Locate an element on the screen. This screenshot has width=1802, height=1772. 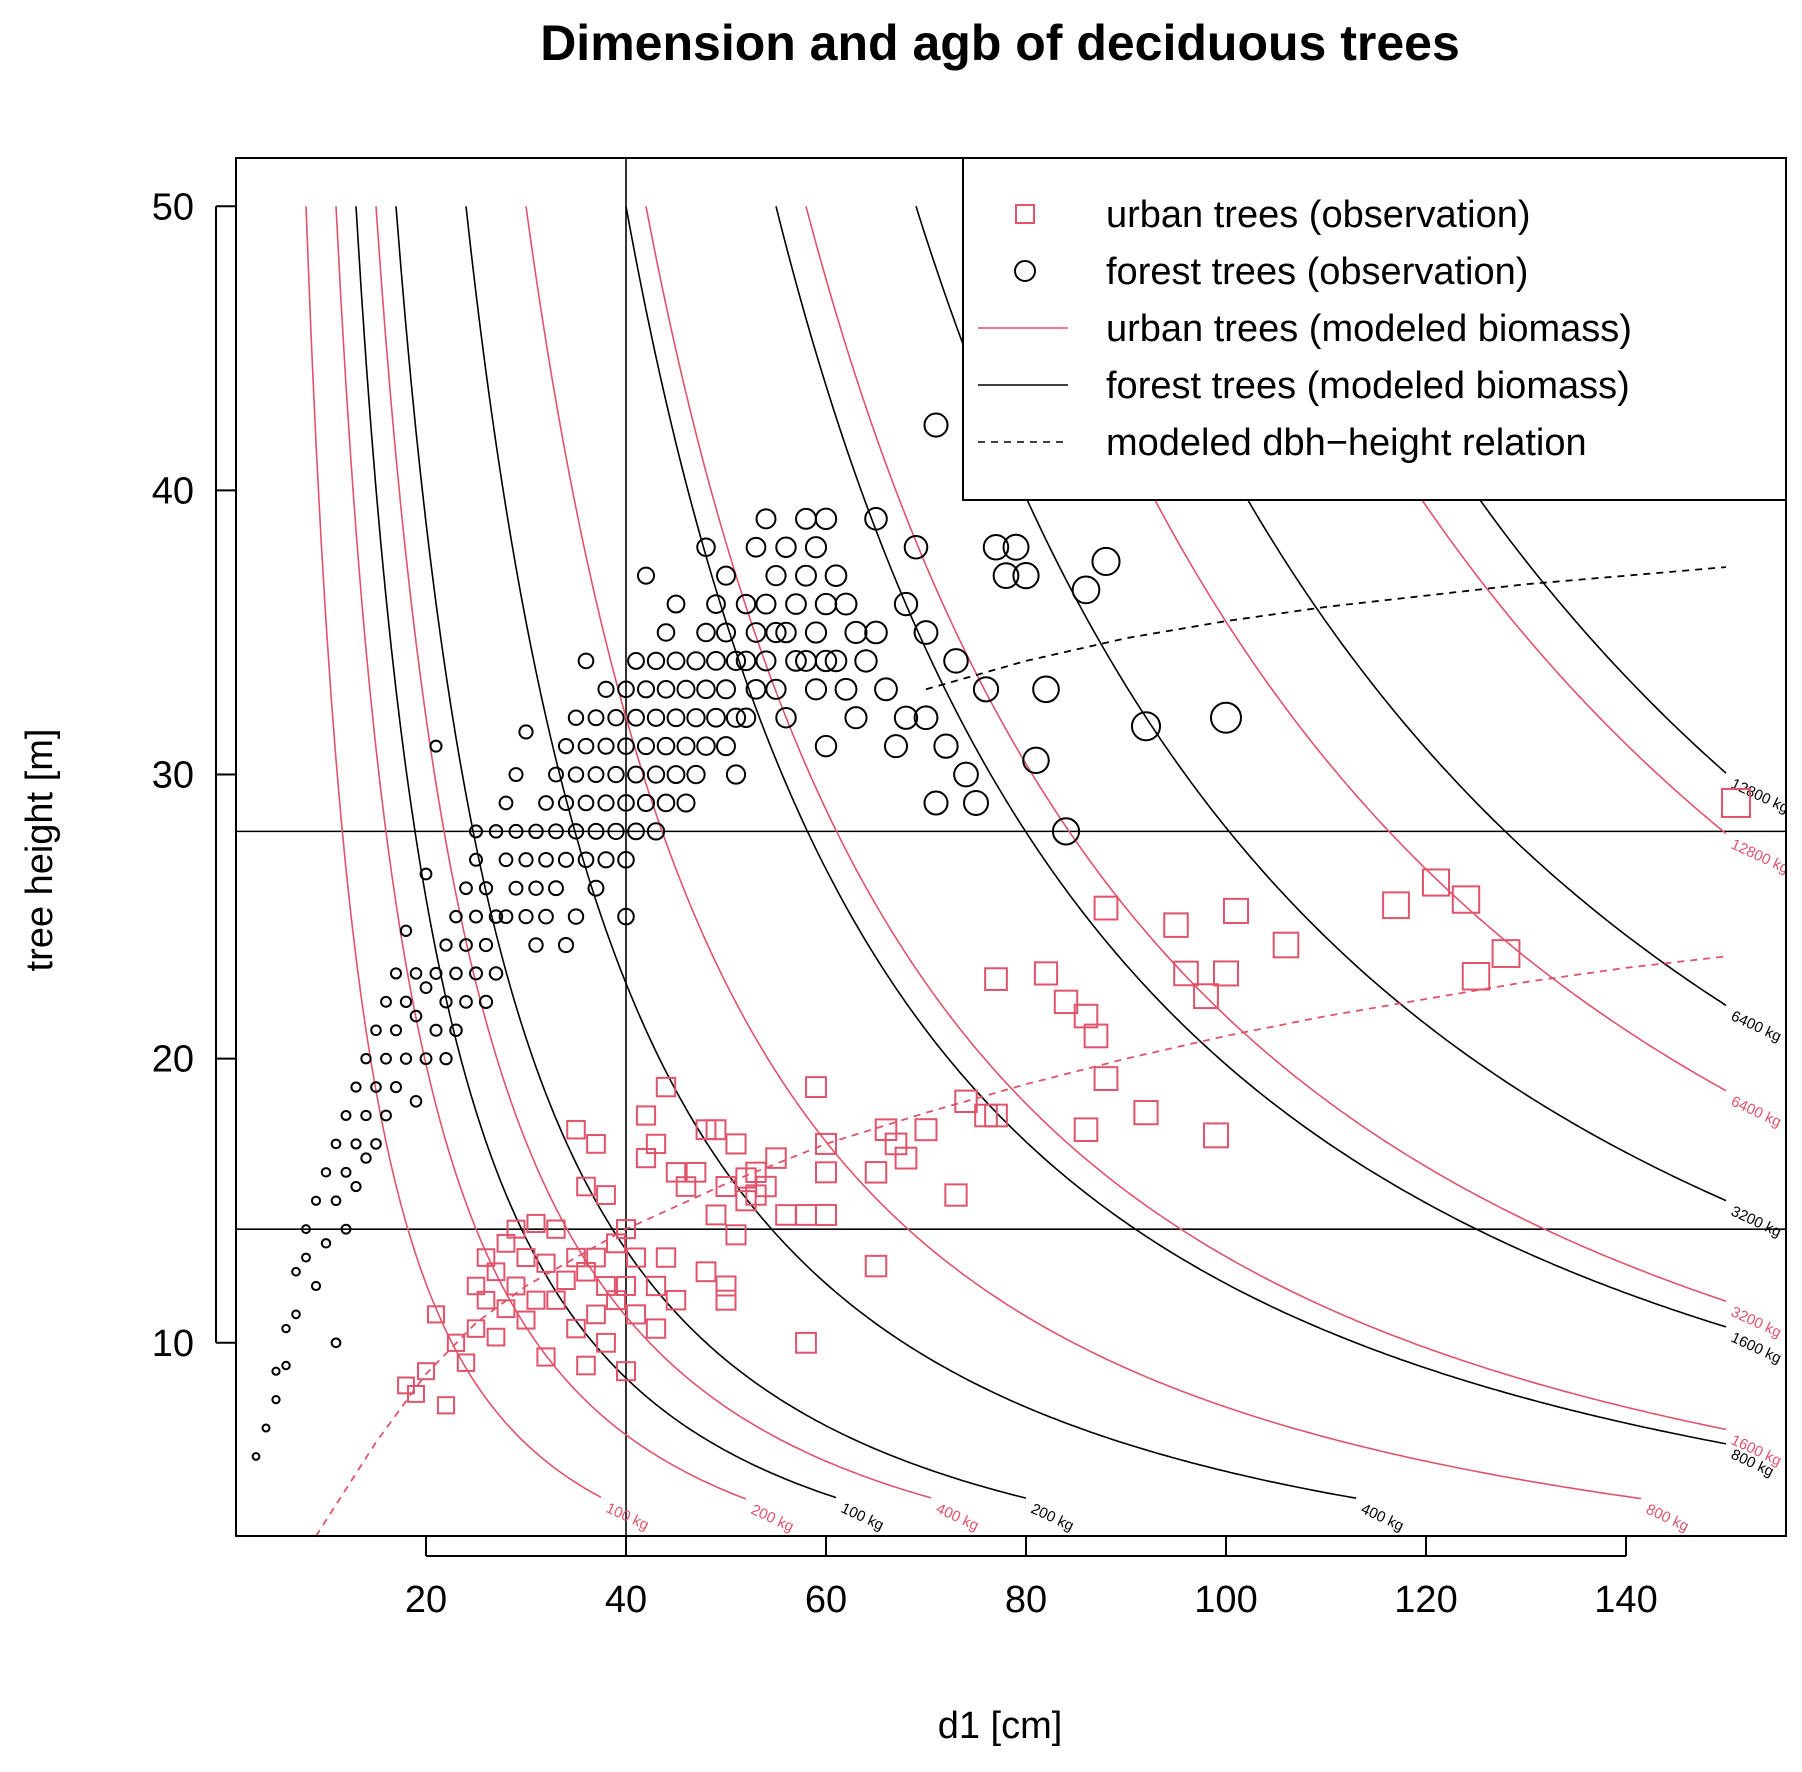
x-axis-label: d1 [cm] is located at coordinates (1000, 1726).